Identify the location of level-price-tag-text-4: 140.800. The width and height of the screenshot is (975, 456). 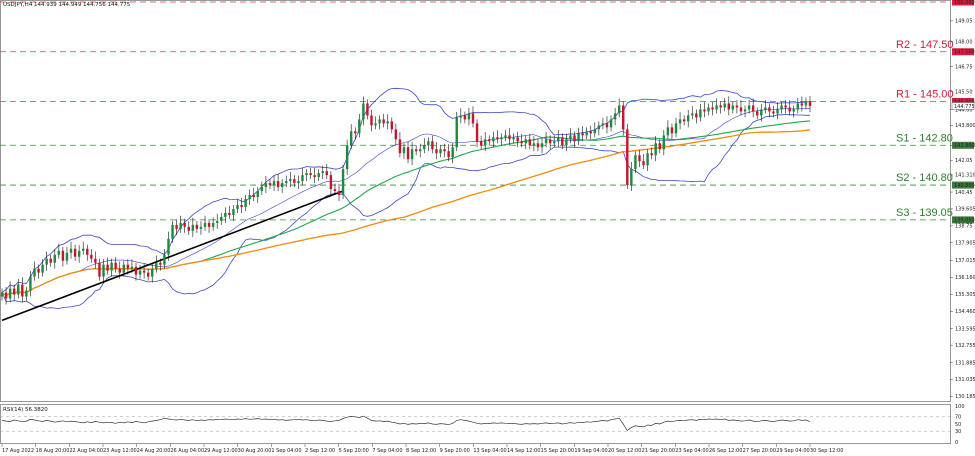
(964, 186).